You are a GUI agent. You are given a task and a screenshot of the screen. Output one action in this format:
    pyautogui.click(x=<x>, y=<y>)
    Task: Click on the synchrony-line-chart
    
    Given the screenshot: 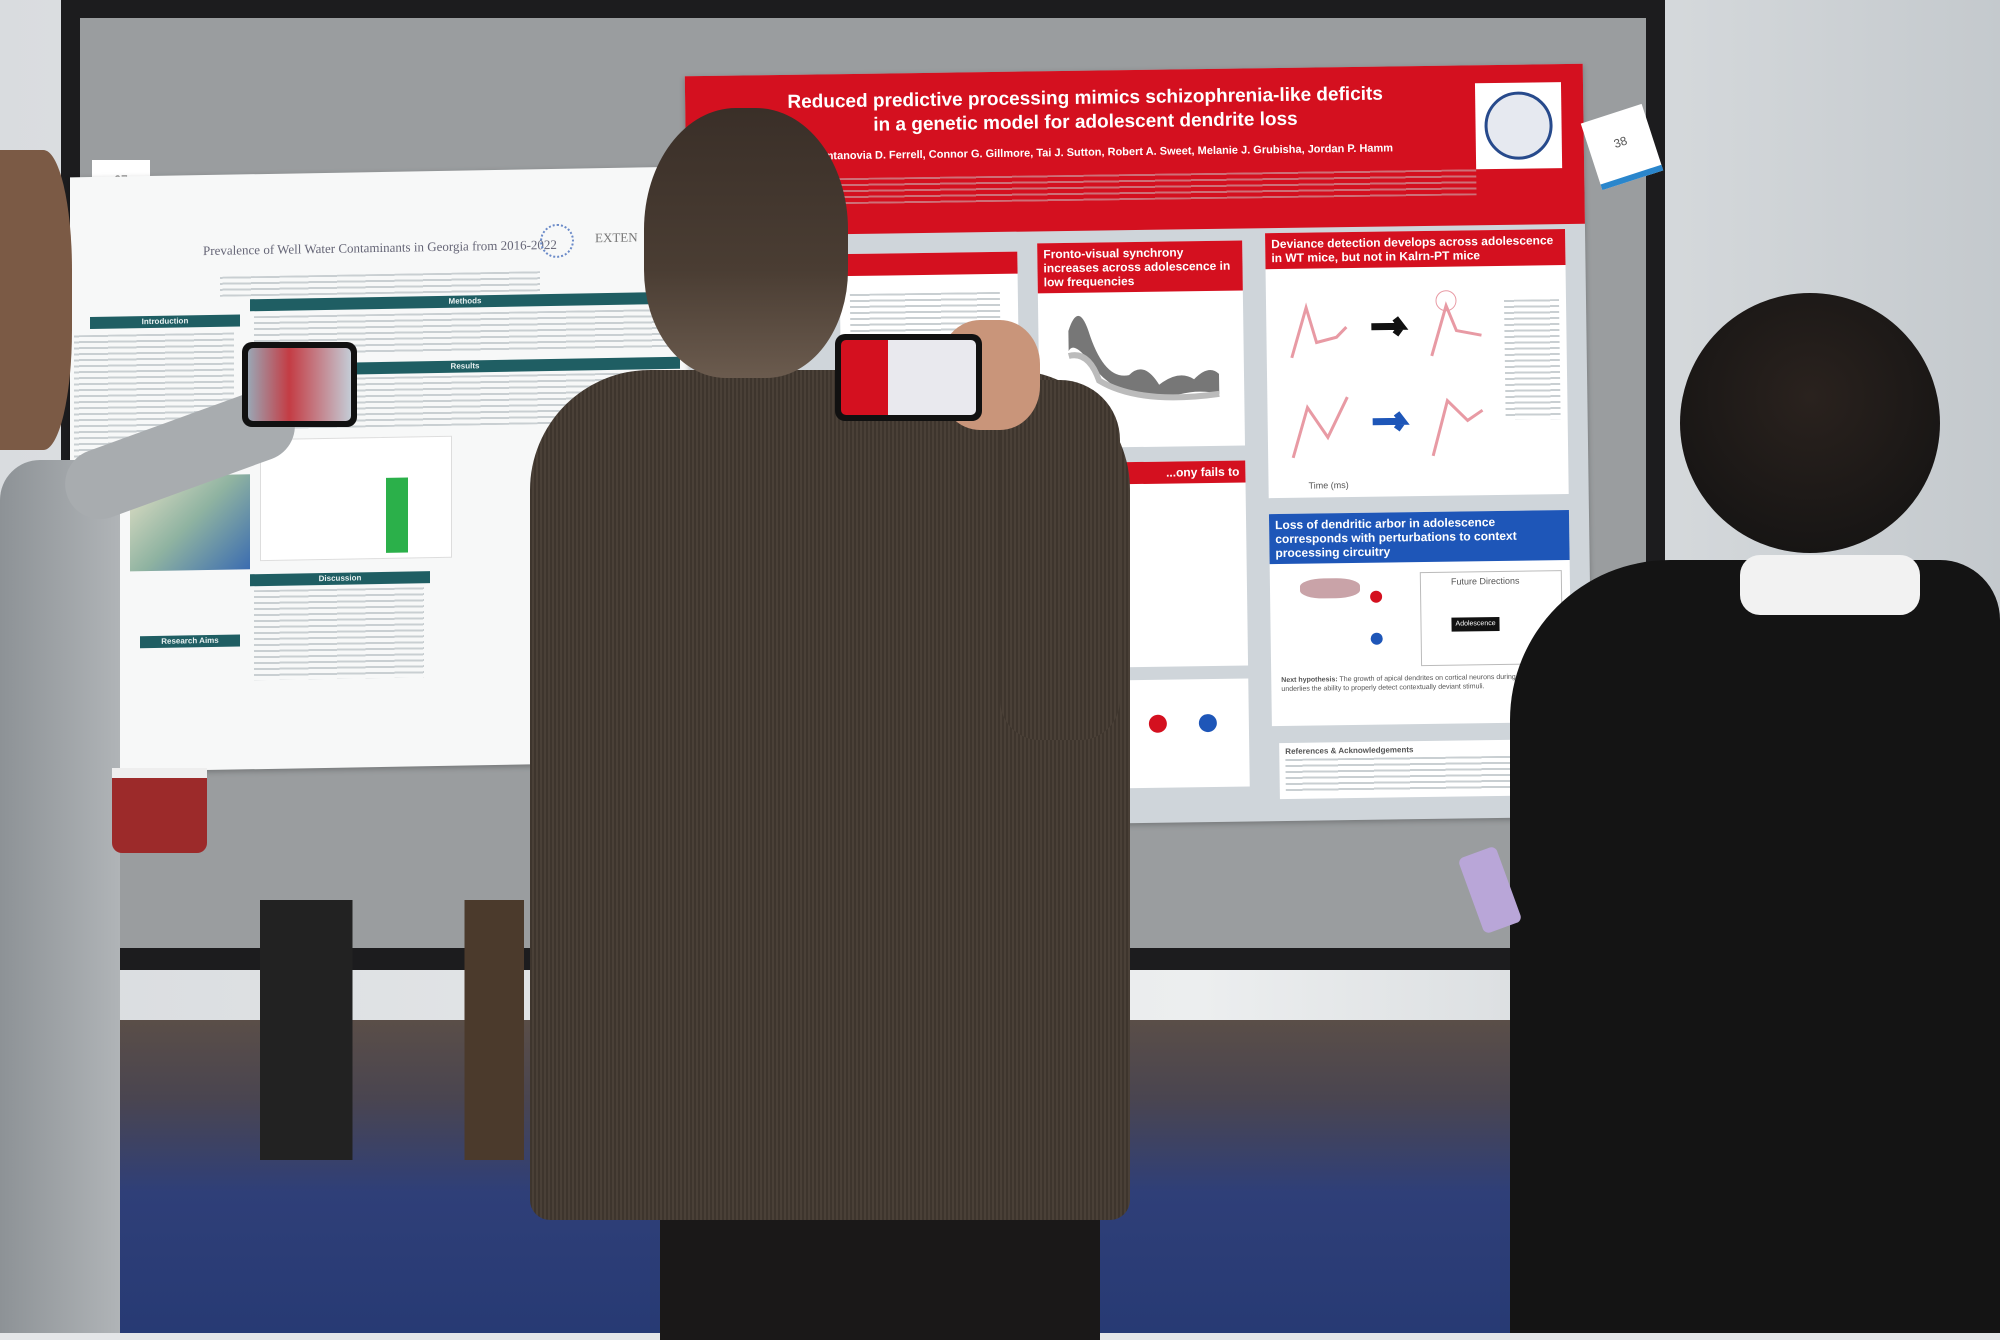 What is the action you would take?
    pyautogui.click(x=1143, y=358)
    